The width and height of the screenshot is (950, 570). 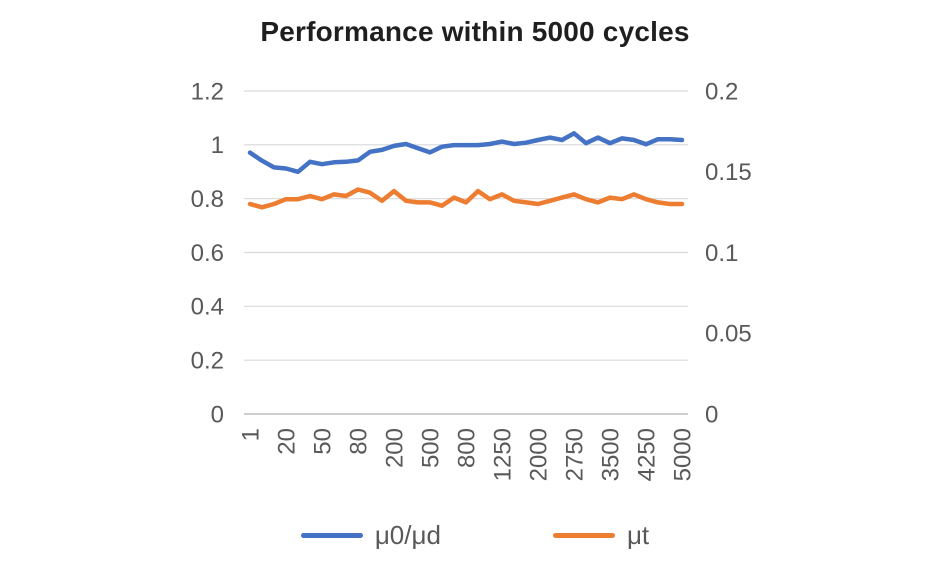 What do you see at coordinates (502, 454) in the screenshot?
I see `x-axis-tick-label: 1250` at bounding box center [502, 454].